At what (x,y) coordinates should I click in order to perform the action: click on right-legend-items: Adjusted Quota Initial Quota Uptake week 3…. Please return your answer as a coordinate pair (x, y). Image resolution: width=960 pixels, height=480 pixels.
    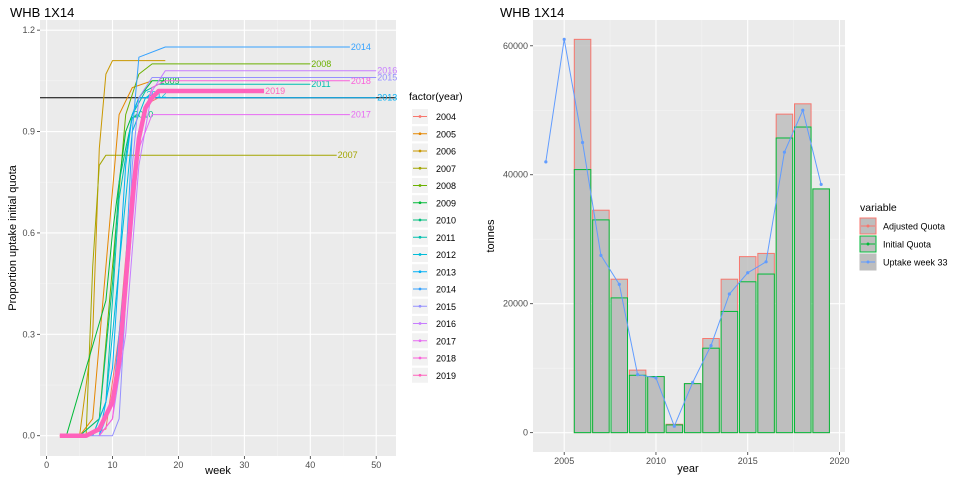
    Looking at the image, I should click on (903, 244).